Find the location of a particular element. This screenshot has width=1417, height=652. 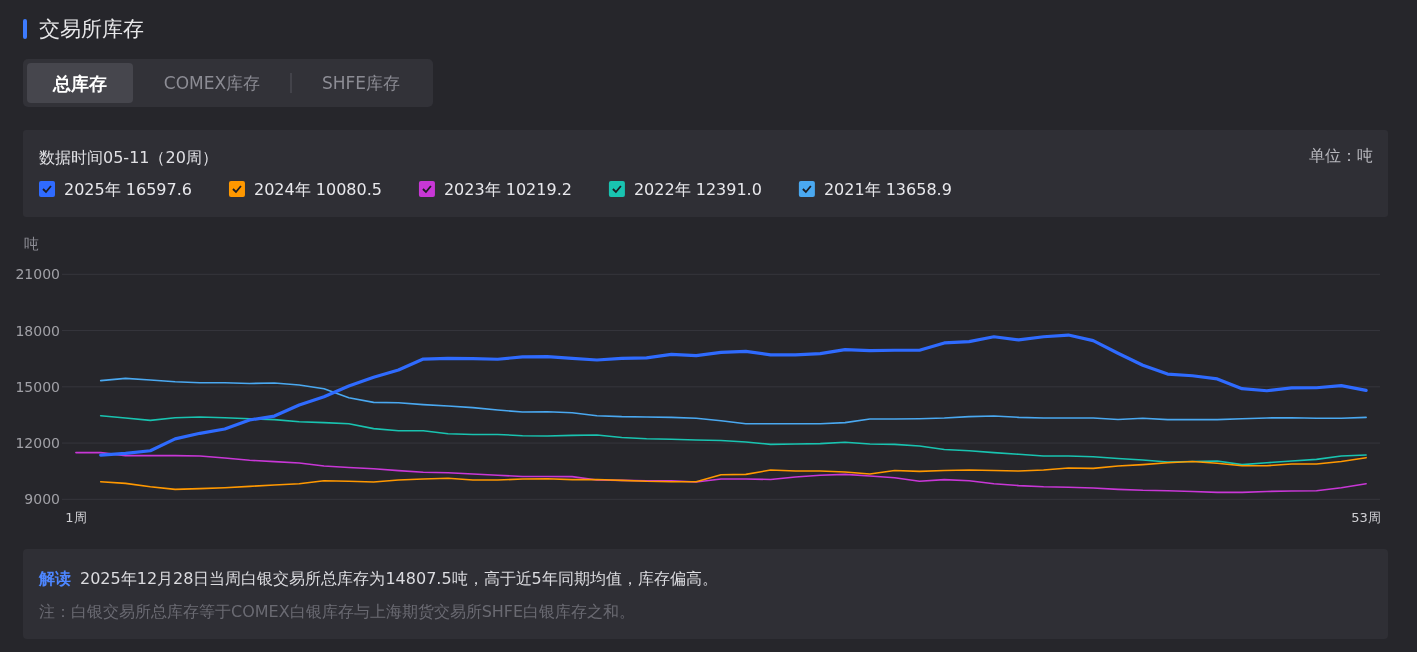

text: 数据时间05-11（20周） is located at coordinates (128, 157).